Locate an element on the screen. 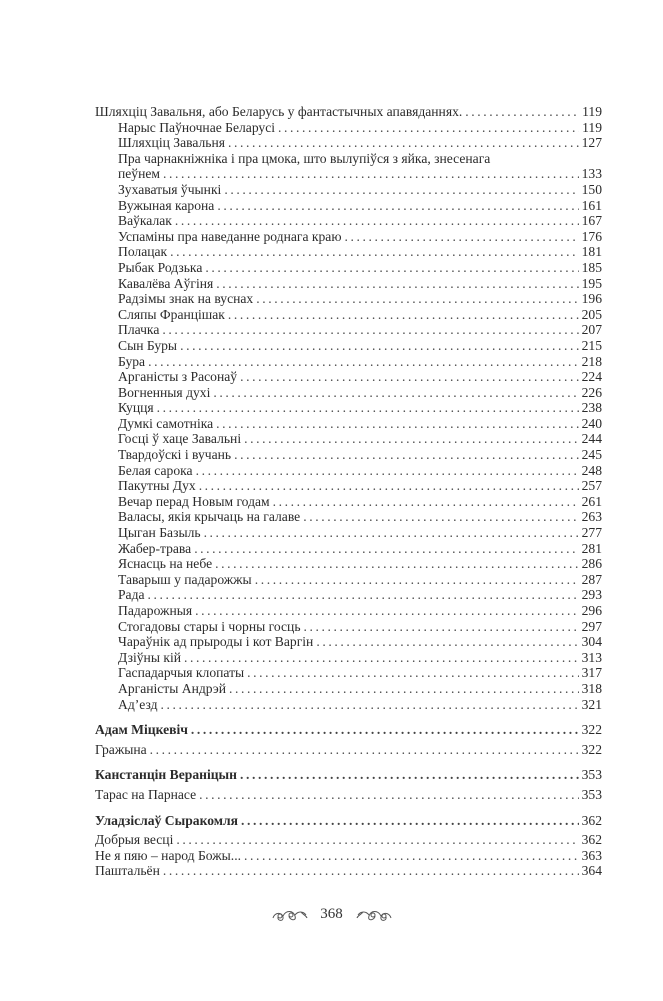 This screenshot has height=1001, width=663. toc-entry: Госці ў хаце Завальні 244 is located at coordinates (348, 439).